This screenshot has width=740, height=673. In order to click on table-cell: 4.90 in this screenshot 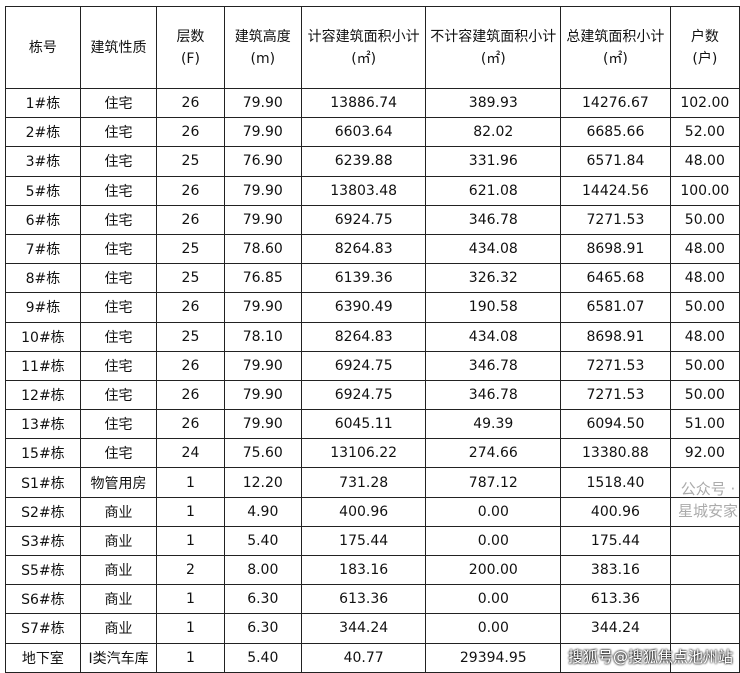, I will do `click(262, 511)`.